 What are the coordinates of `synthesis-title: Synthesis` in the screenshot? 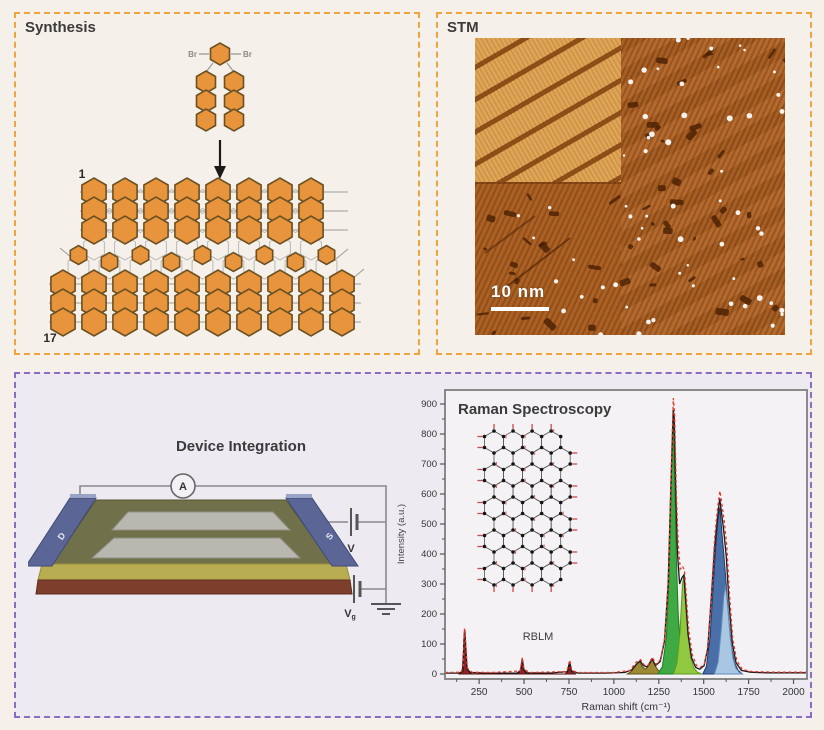 It's located at (60, 27).